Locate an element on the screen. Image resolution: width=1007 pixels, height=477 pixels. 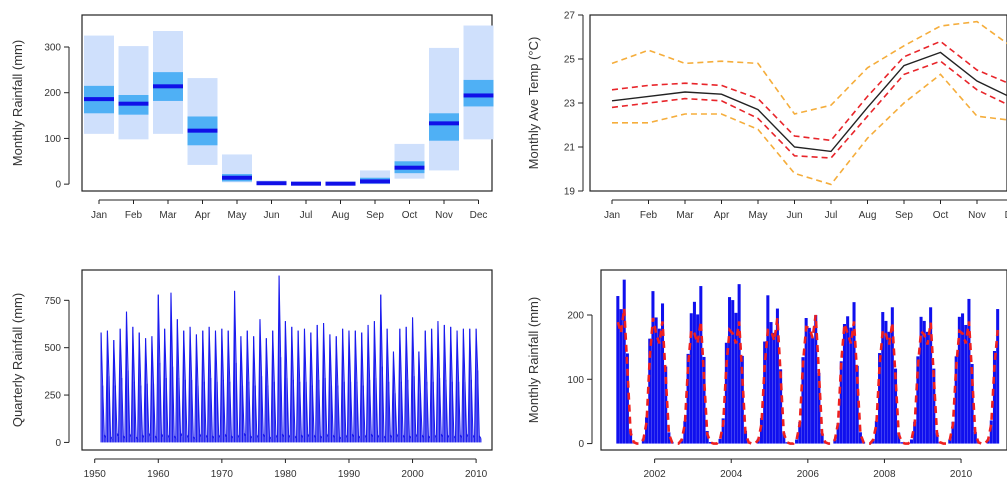
y-tick-label: 250 is located at coordinates (52, 396).